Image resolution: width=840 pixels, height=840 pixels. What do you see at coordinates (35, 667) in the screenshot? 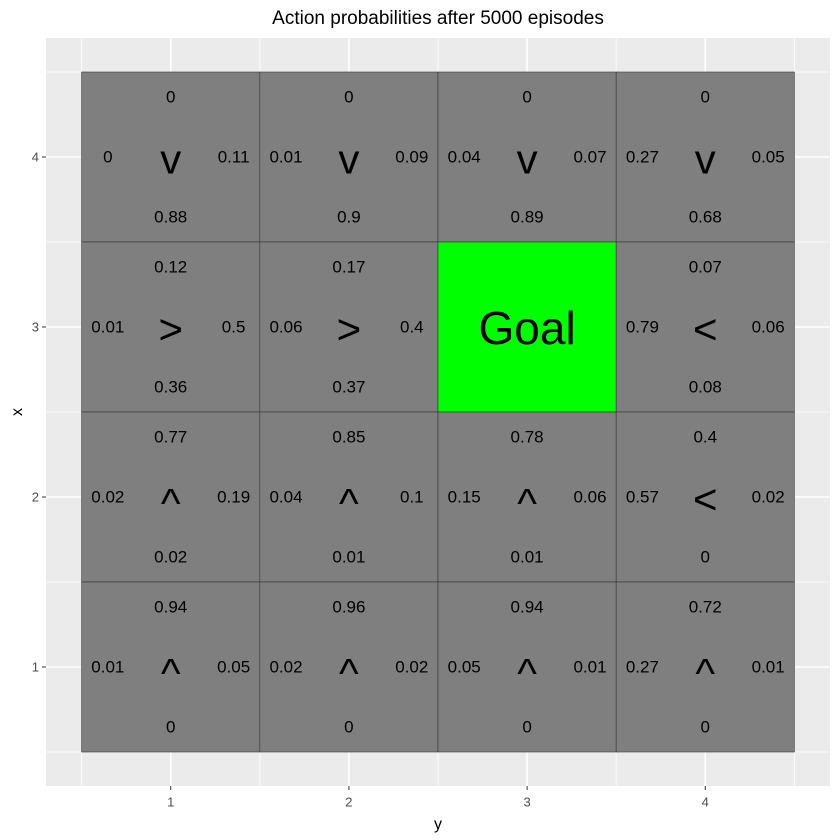
I see `y-tick-label: 1` at bounding box center [35, 667].